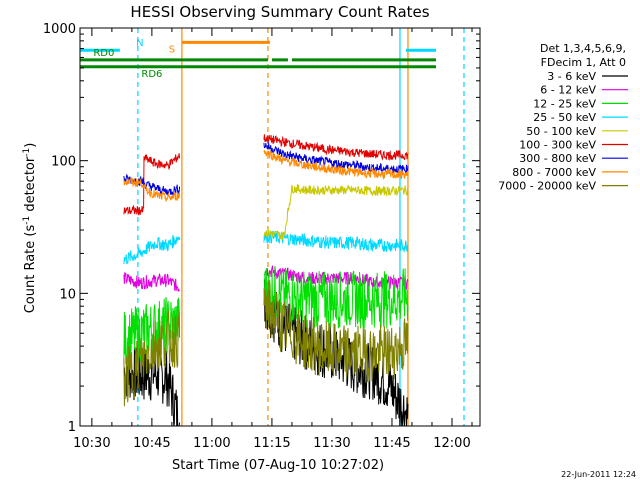 Image resolution: width=640 pixels, height=480 pixels. Describe the element at coordinates (30, 228) in the screenshot. I see `y-axis-label: Count Rate (s-1 detector-1)` at that location.